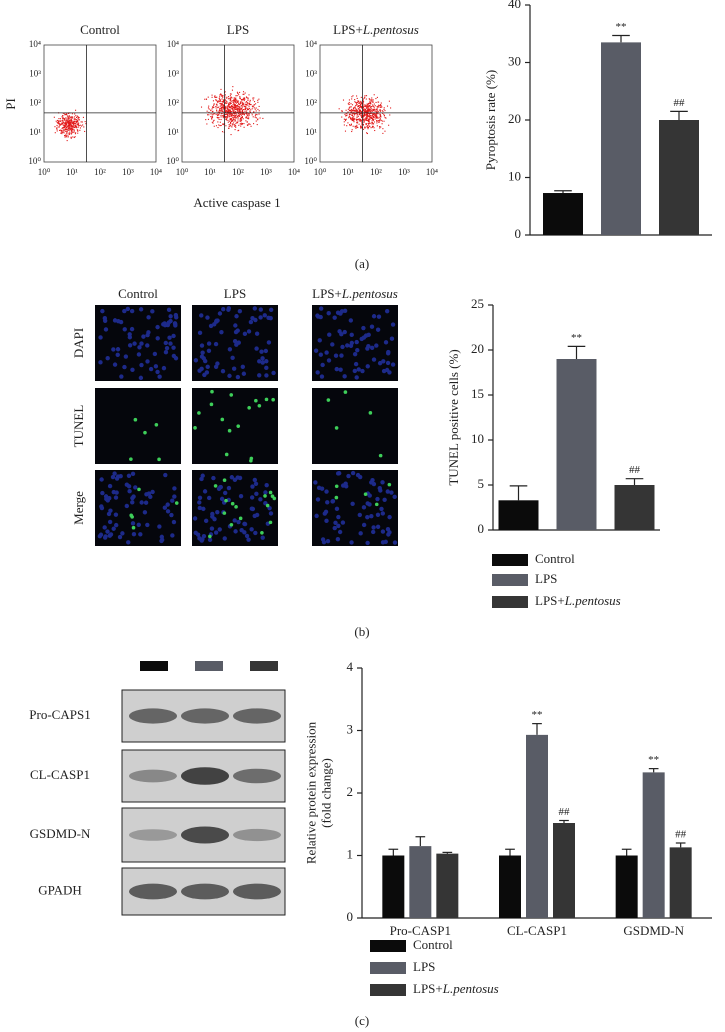 Image resolution: width=725 pixels, height=1032 pixels. Describe the element at coordinates (311, 44) in the screenshot. I see `flow-y-tick: 10⁴` at that location.